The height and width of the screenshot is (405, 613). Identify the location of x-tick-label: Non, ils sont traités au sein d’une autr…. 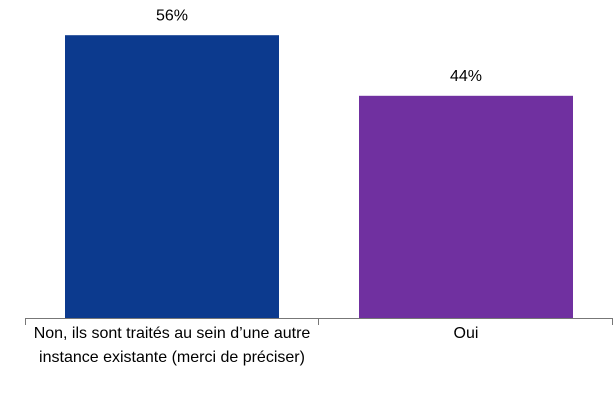
(172, 345).